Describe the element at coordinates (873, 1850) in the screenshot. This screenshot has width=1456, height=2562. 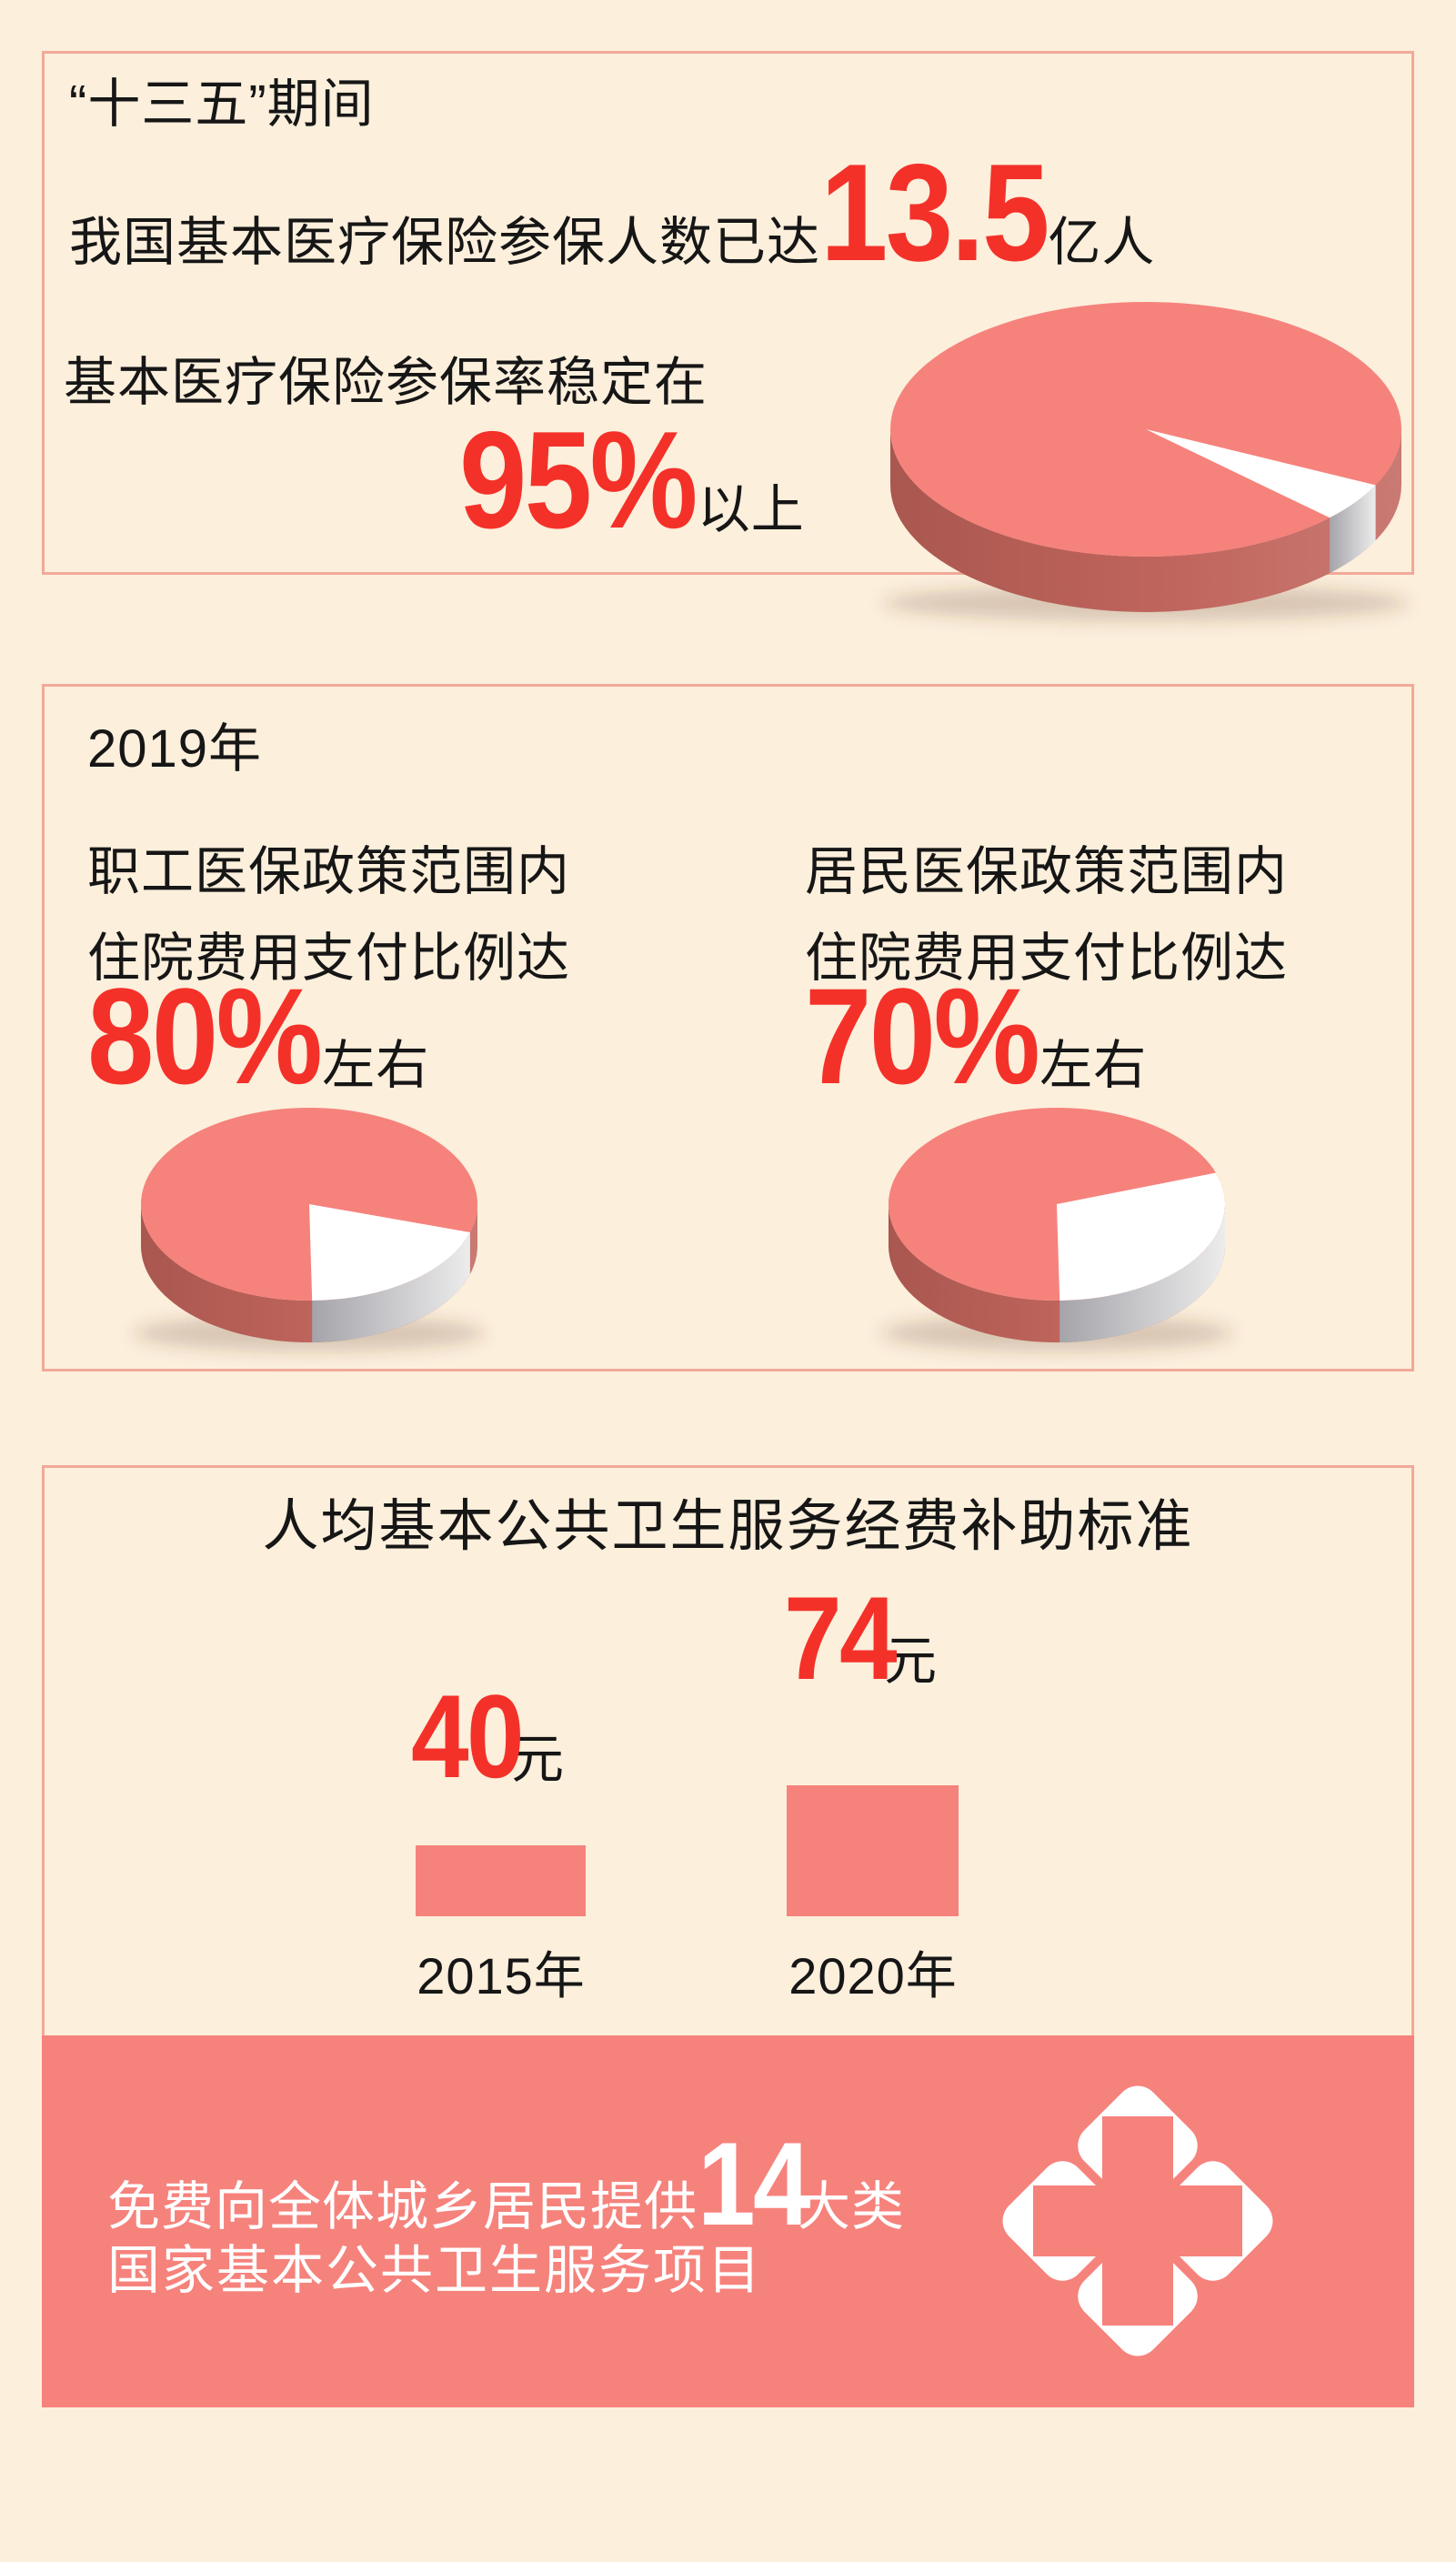
I see `bar-2020` at that location.